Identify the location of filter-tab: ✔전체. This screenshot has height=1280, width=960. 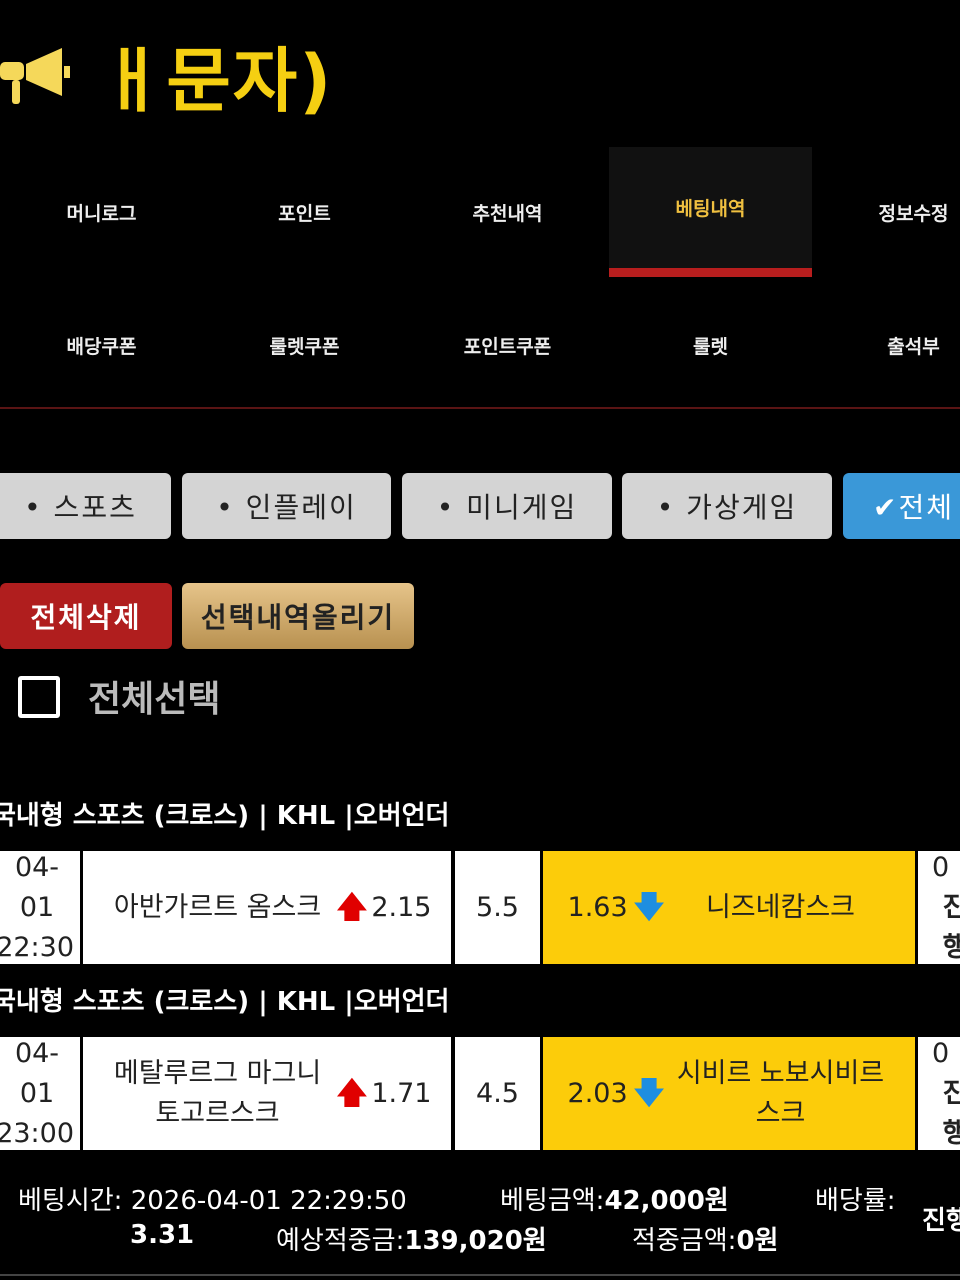
(901, 506).